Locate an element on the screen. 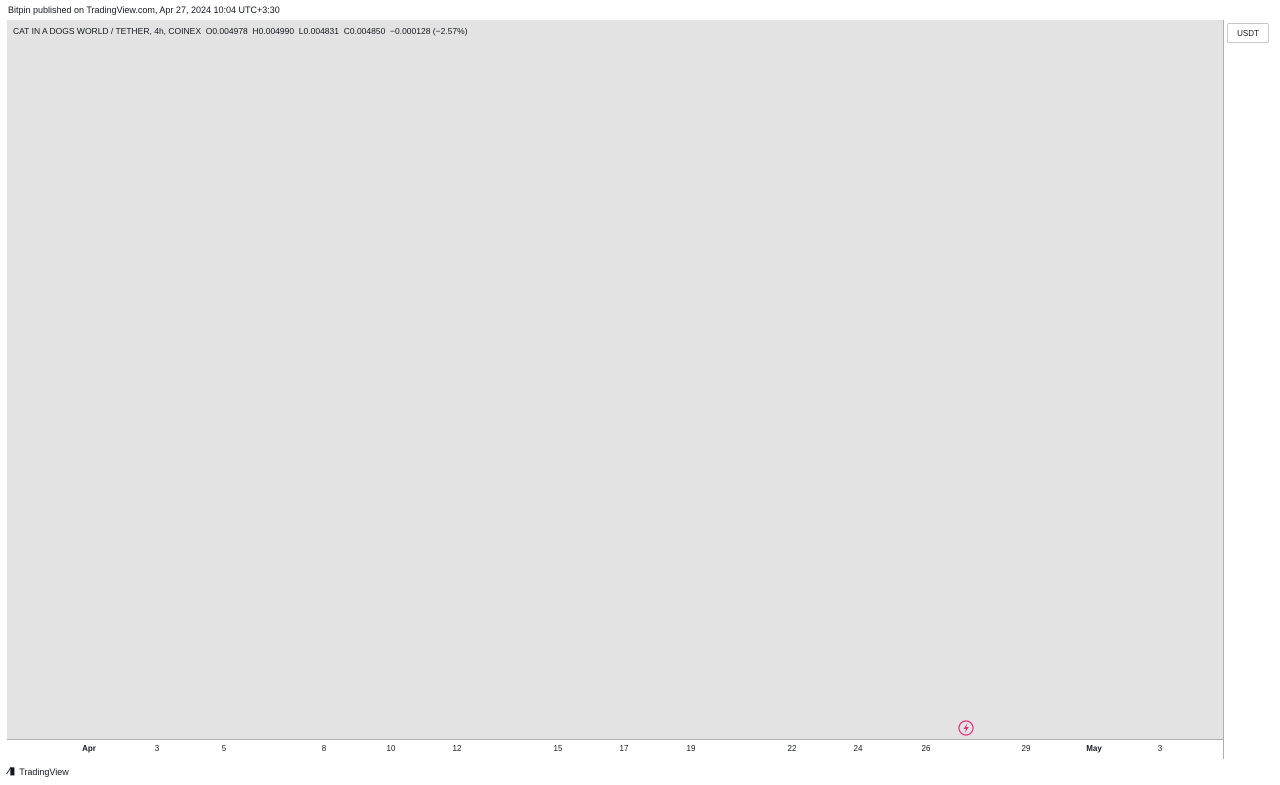 This screenshot has height=785, width=1280. time-tick: 22 is located at coordinates (792, 748).